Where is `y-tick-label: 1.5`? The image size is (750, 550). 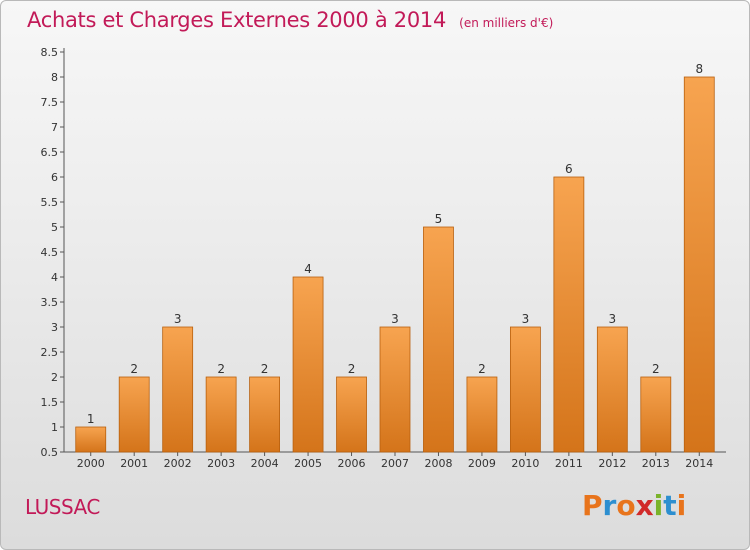
y-tick-label: 1.5 is located at coordinates (50, 402).